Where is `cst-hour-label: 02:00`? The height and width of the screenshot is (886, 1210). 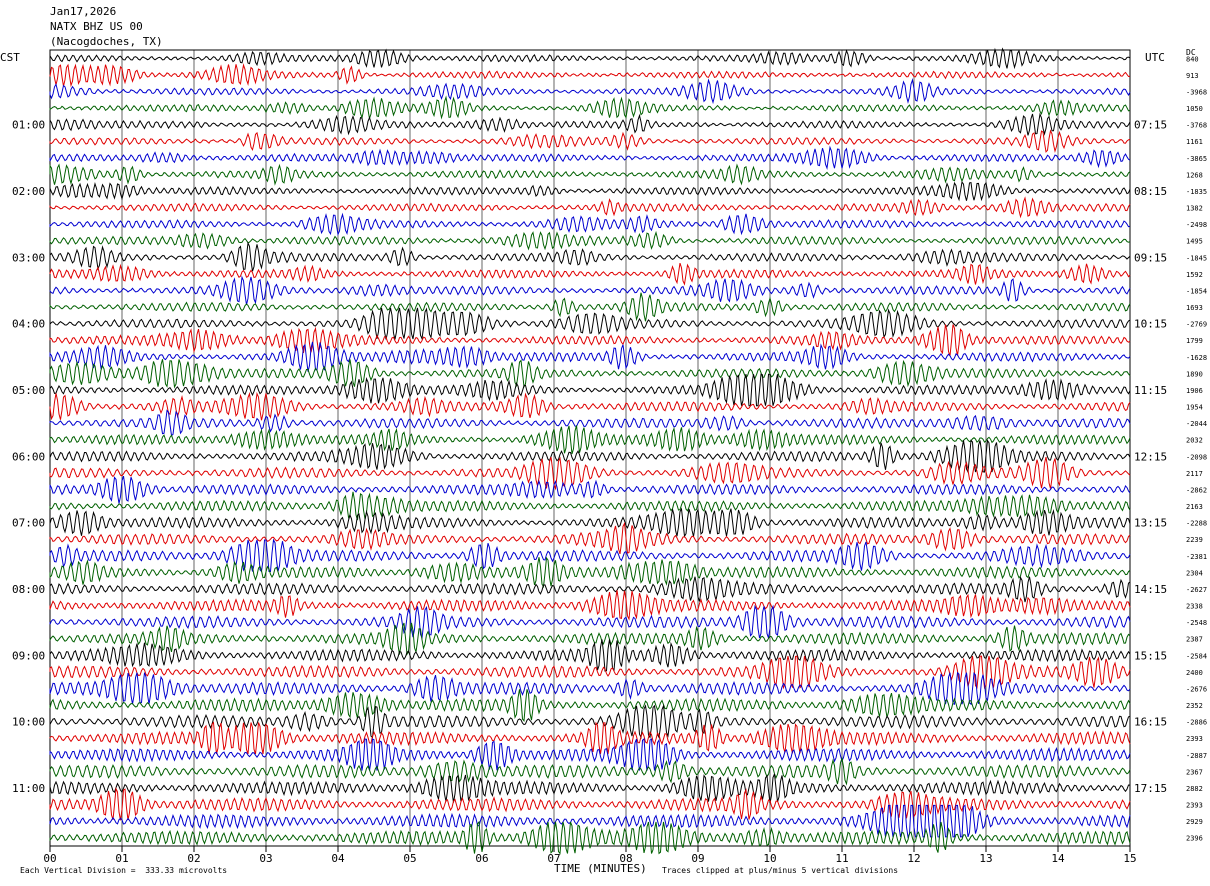 cst-hour-label: 02:00 is located at coordinates (28, 191).